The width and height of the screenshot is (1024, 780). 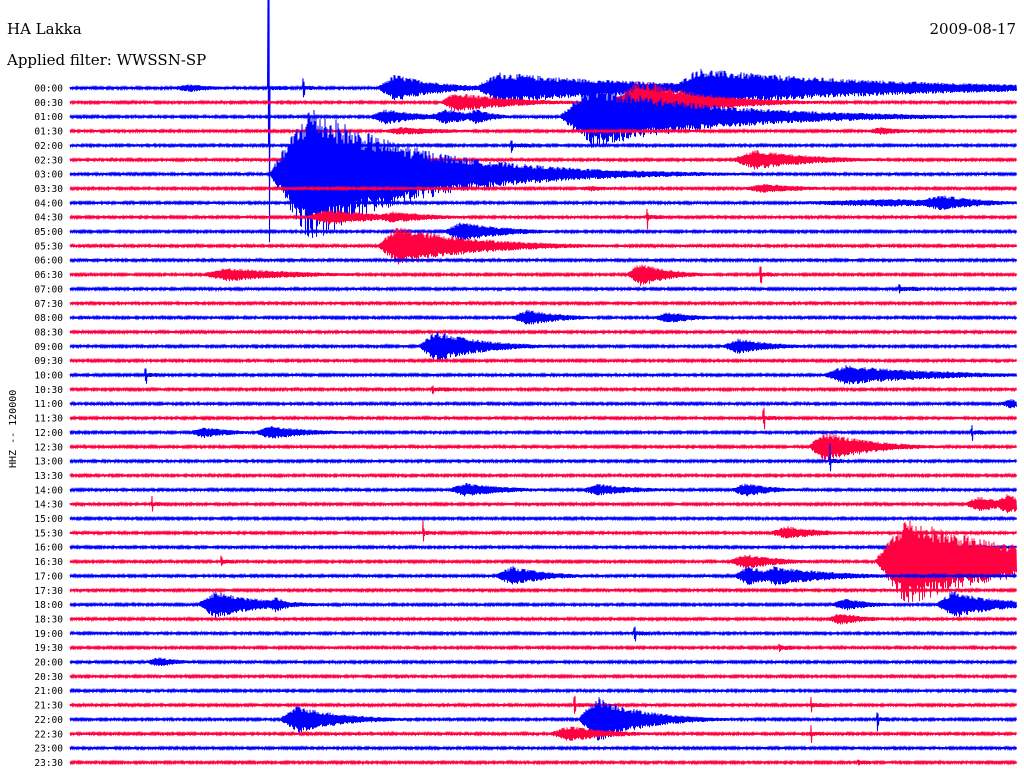 What do you see at coordinates (48, 562) in the screenshot?
I see `time-tick-label: 16:30` at bounding box center [48, 562].